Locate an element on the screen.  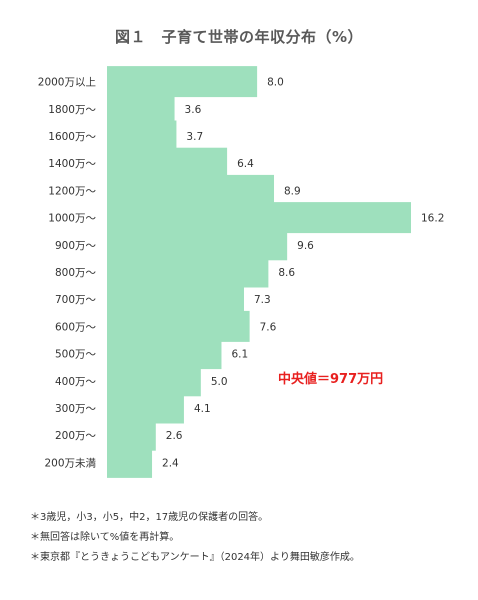
value-label-7: 8.6 is located at coordinates (286, 273).